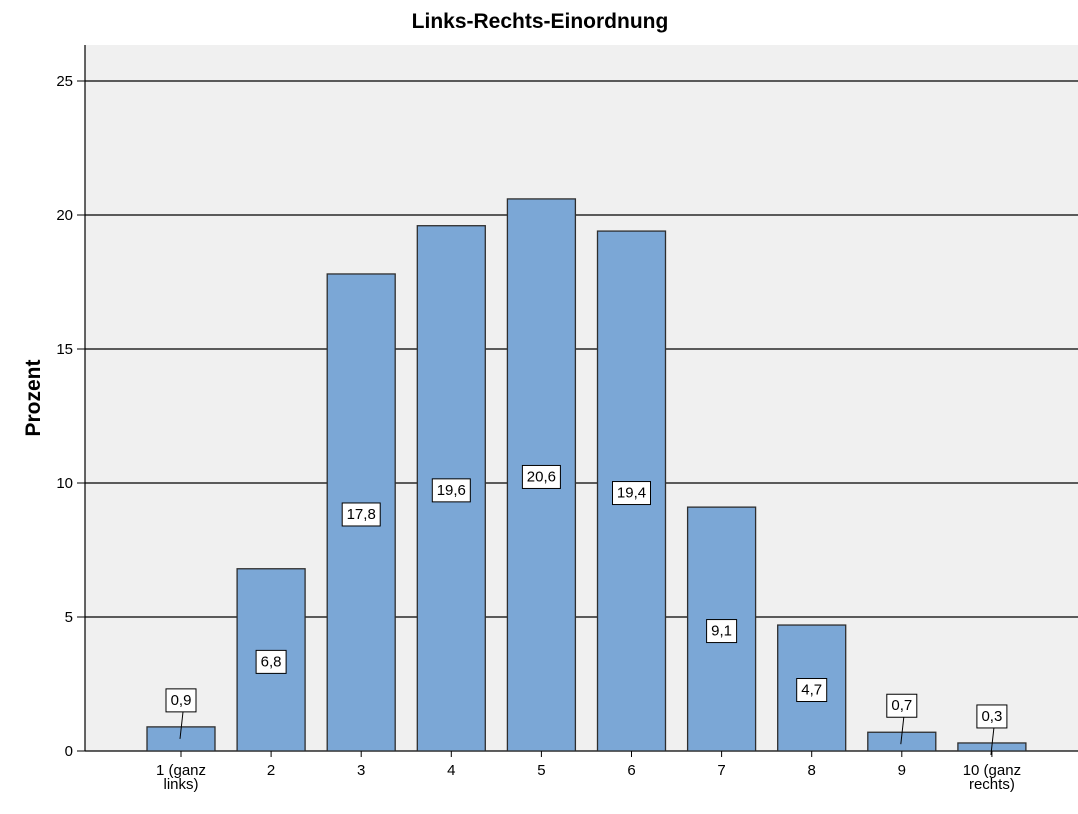  What do you see at coordinates (631, 770) in the screenshot?
I see `x-tick-label: 6` at bounding box center [631, 770].